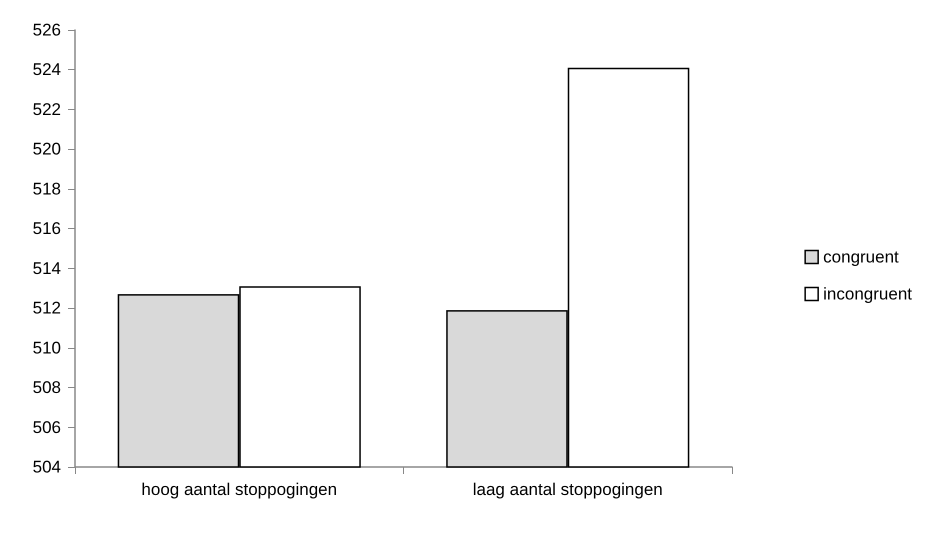 Image resolution: width=930 pixels, height=551 pixels. What do you see at coordinates (239, 489) in the screenshot?
I see `x-tick-label: hoog aantal stoppogingen` at bounding box center [239, 489].